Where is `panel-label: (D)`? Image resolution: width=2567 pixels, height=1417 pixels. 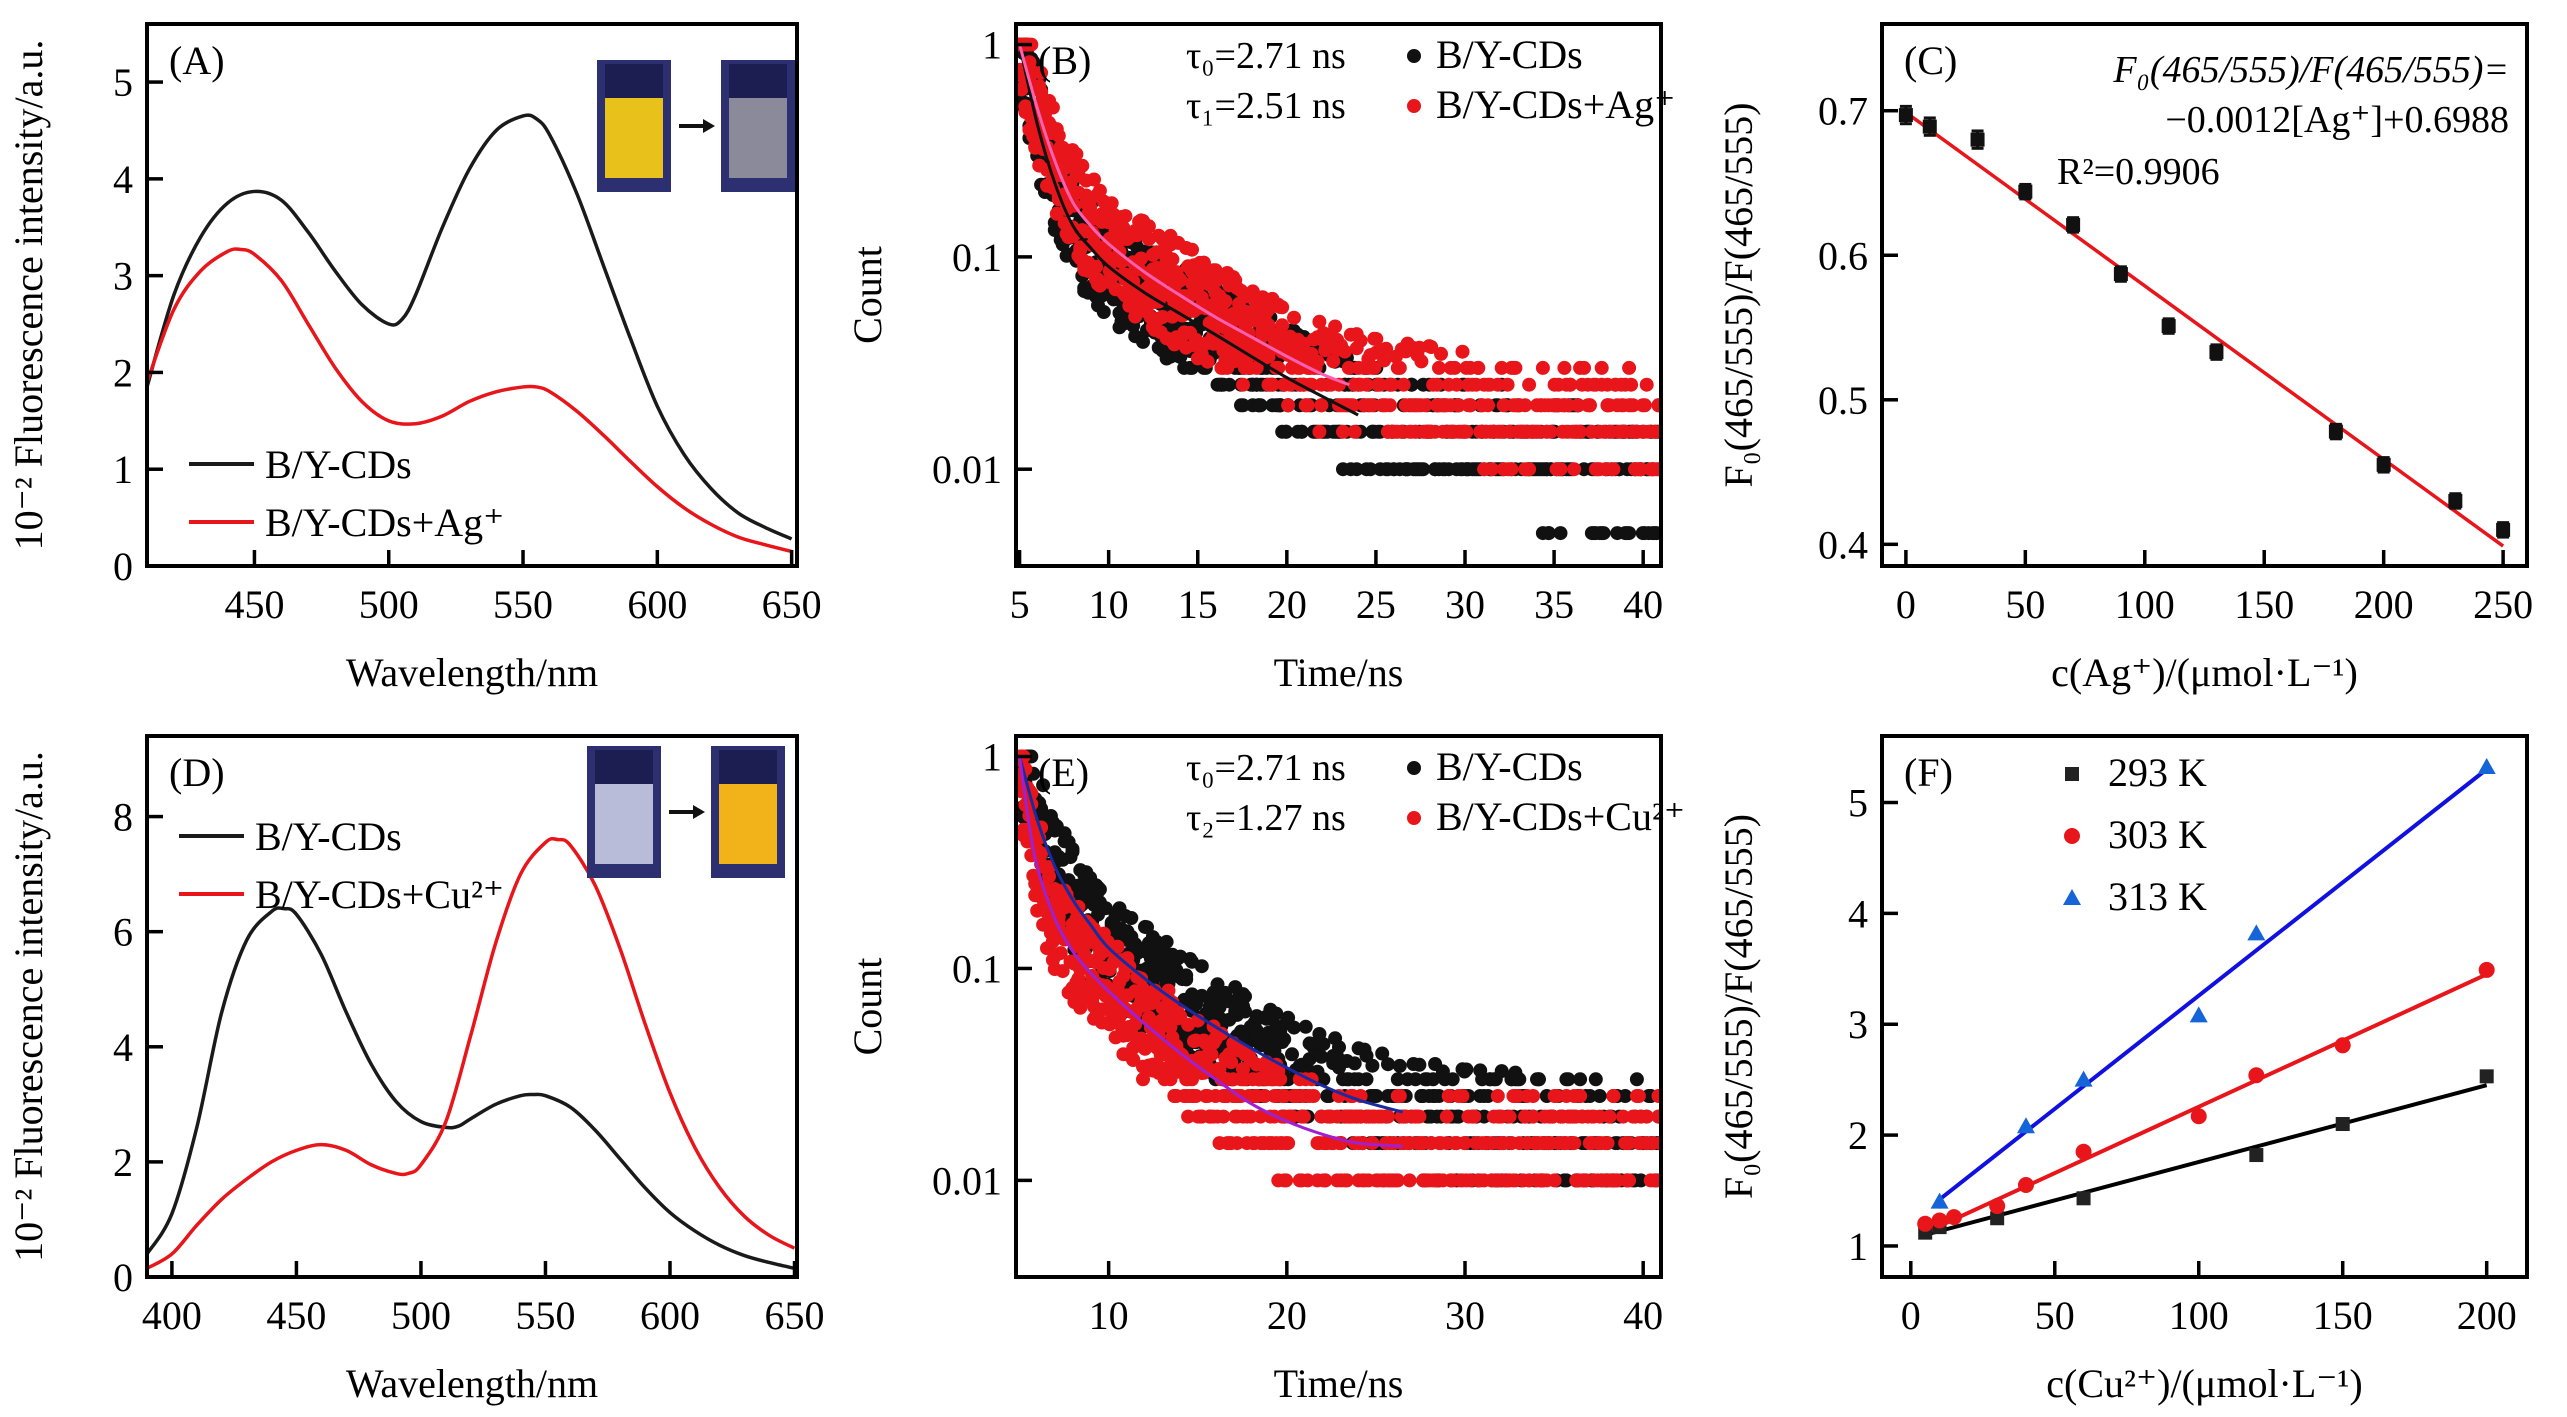 panel-label: (D) is located at coordinates (197, 772).